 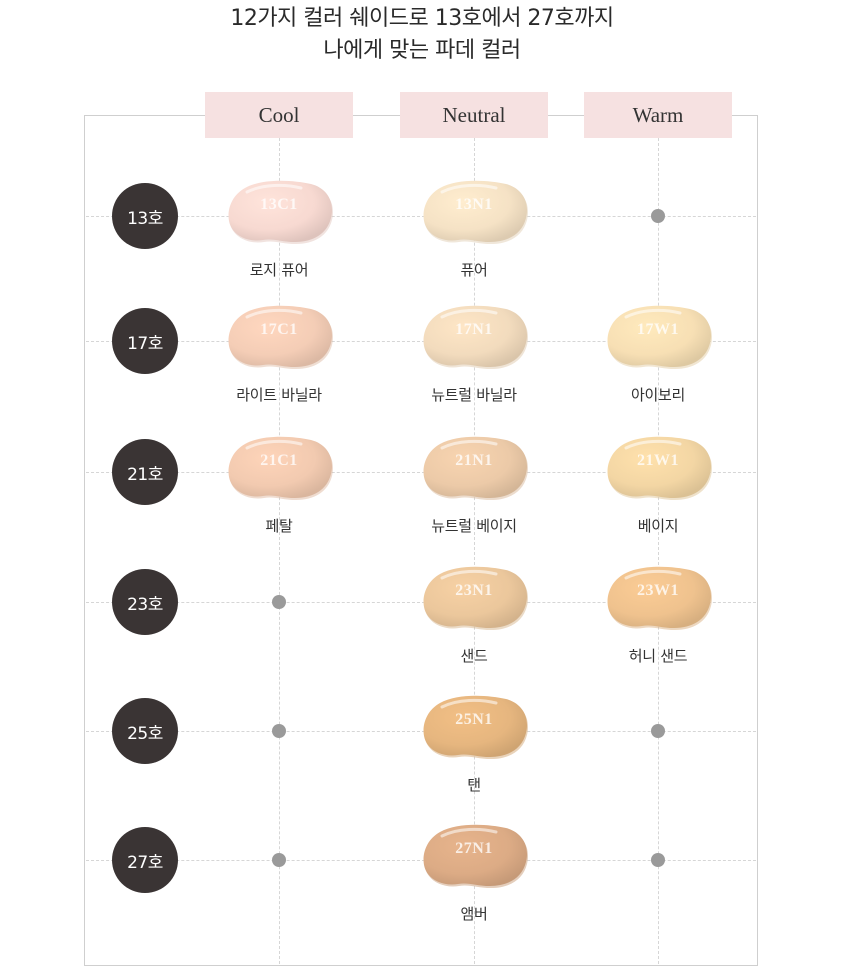 I want to click on shade-name: 뉴트럴 베이지, so click(x=474, y=526).